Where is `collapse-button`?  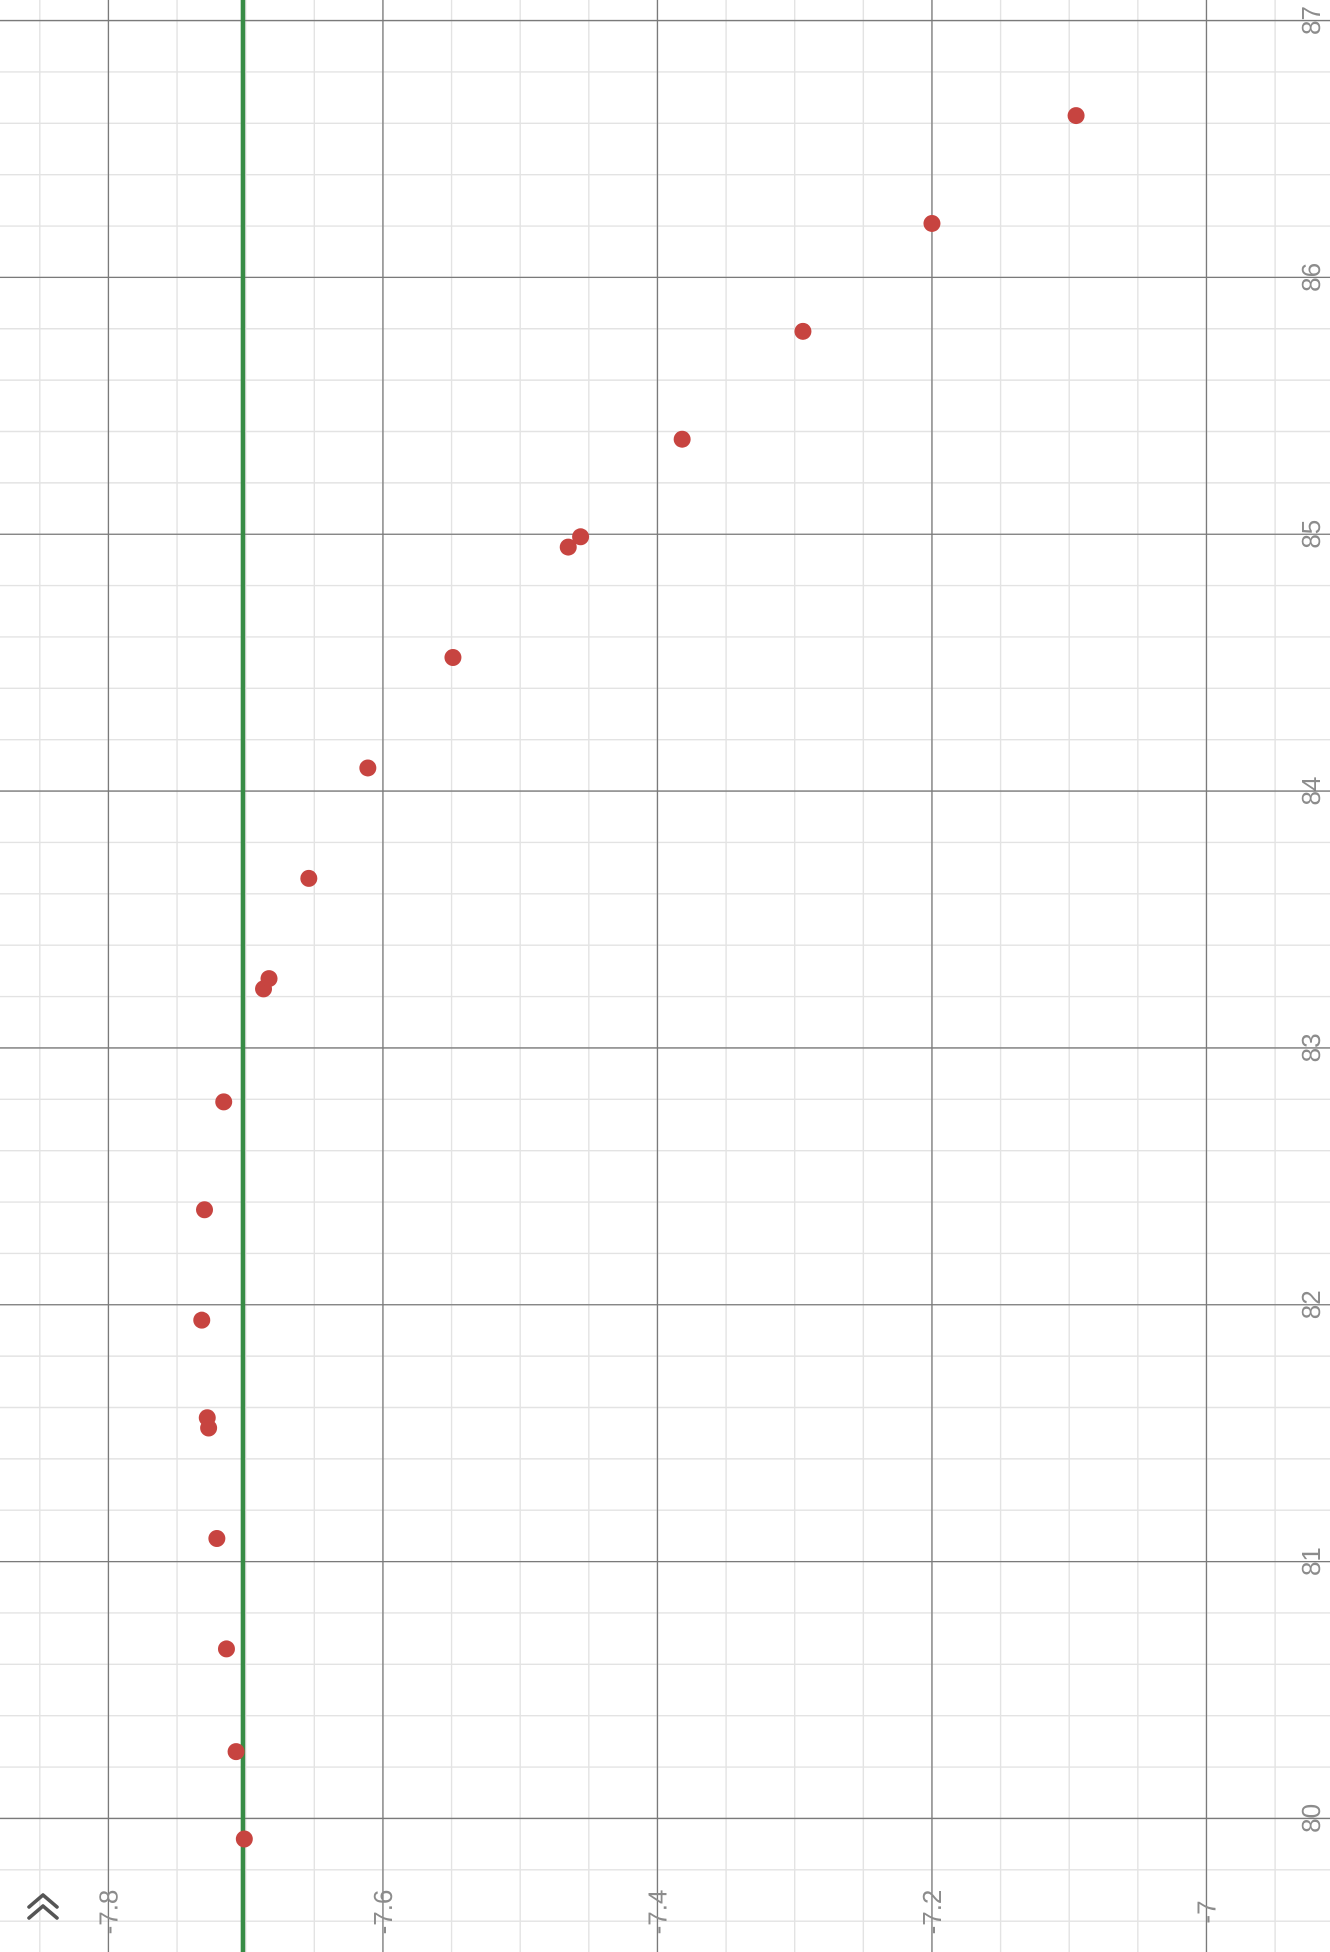 collapse-button is located at coordinates (43, 1905).